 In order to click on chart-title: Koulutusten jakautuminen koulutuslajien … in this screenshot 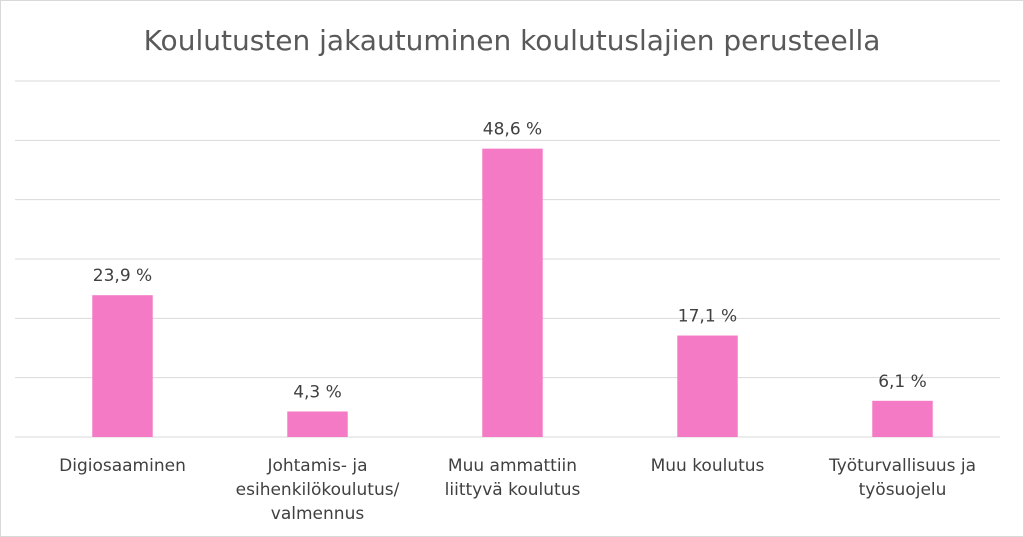, I will do `click(512, 40)`.